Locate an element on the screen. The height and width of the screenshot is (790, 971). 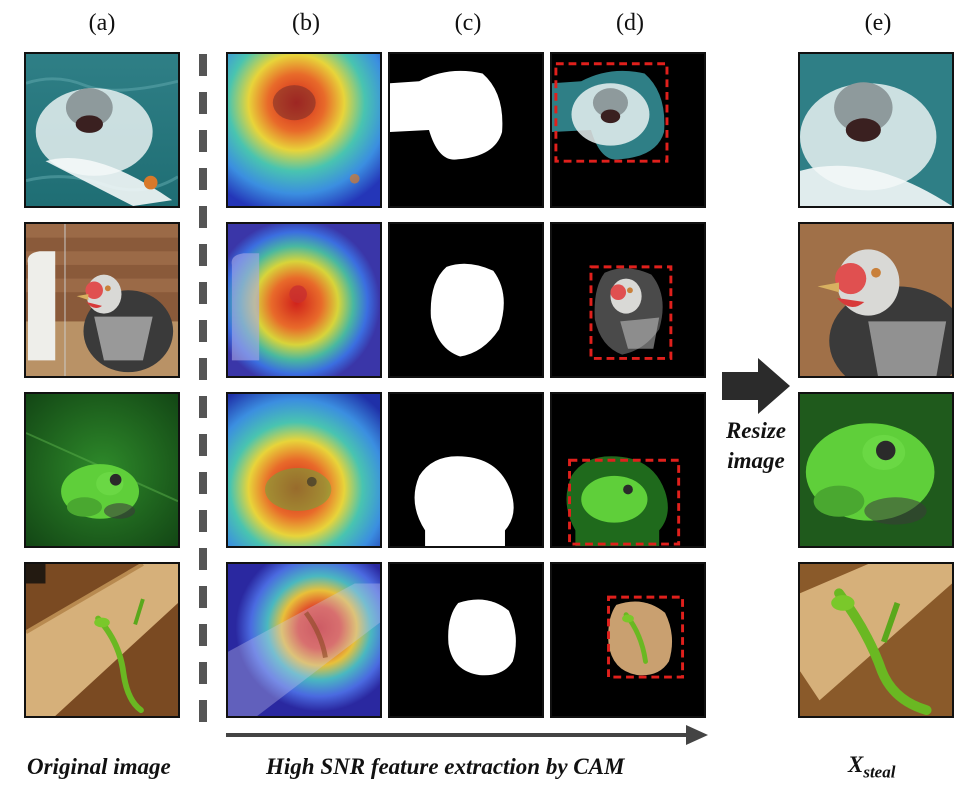
caption-x-steal-subscript: steal is located at coordinates (879, 772).